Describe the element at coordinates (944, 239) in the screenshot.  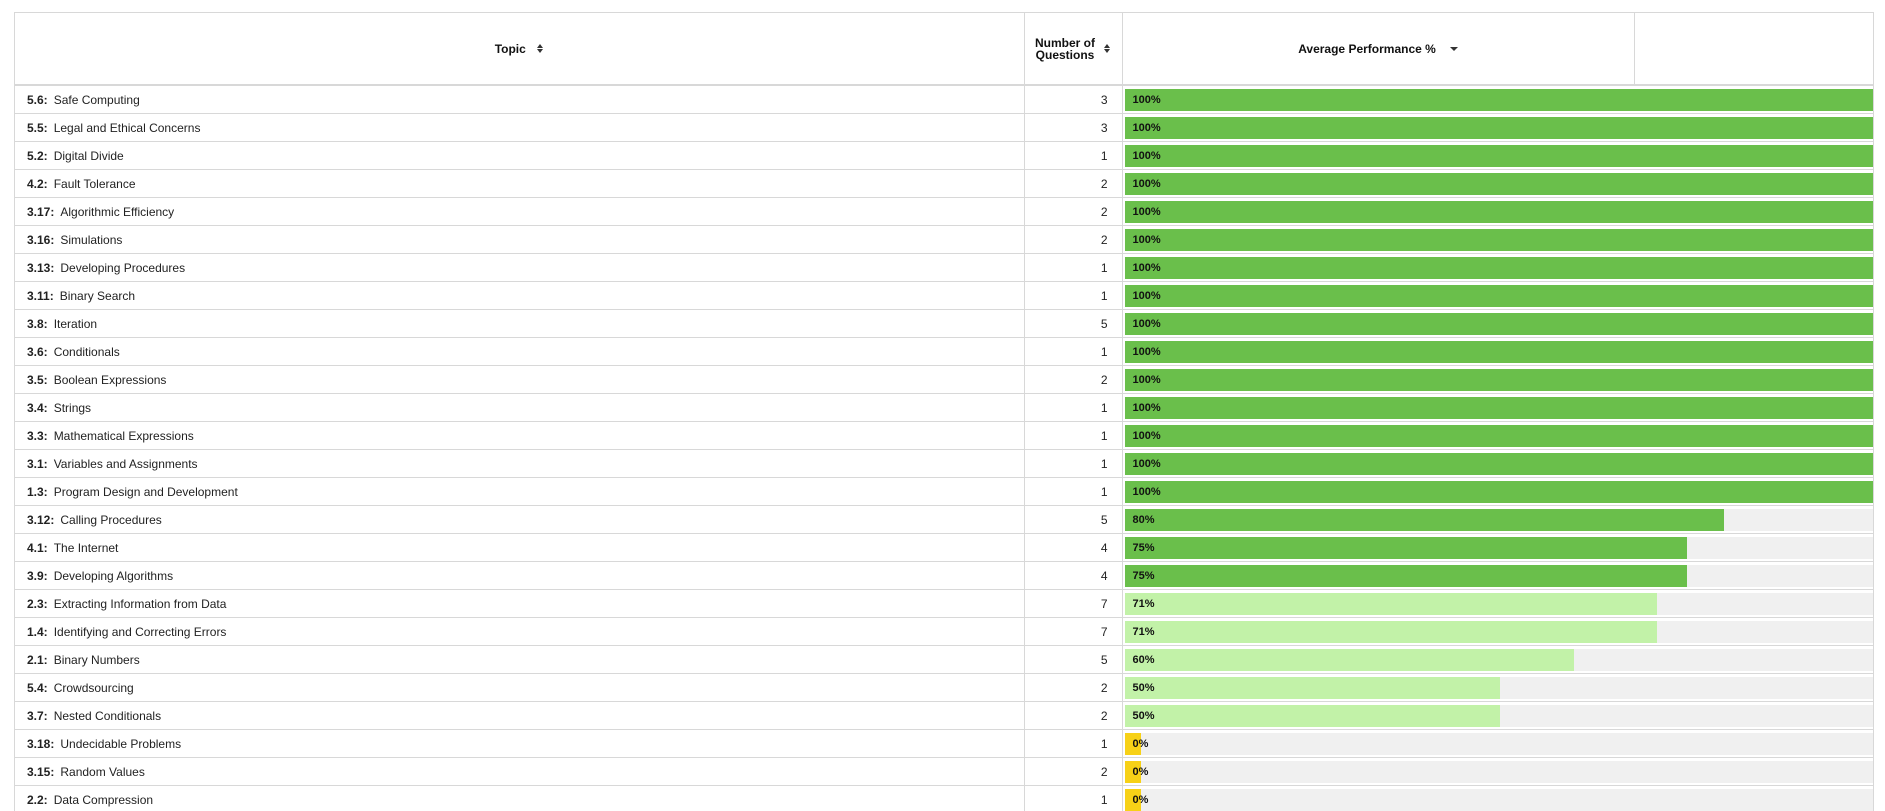
I see `table-row: 3.16: Simulations 2 100%` at that location.